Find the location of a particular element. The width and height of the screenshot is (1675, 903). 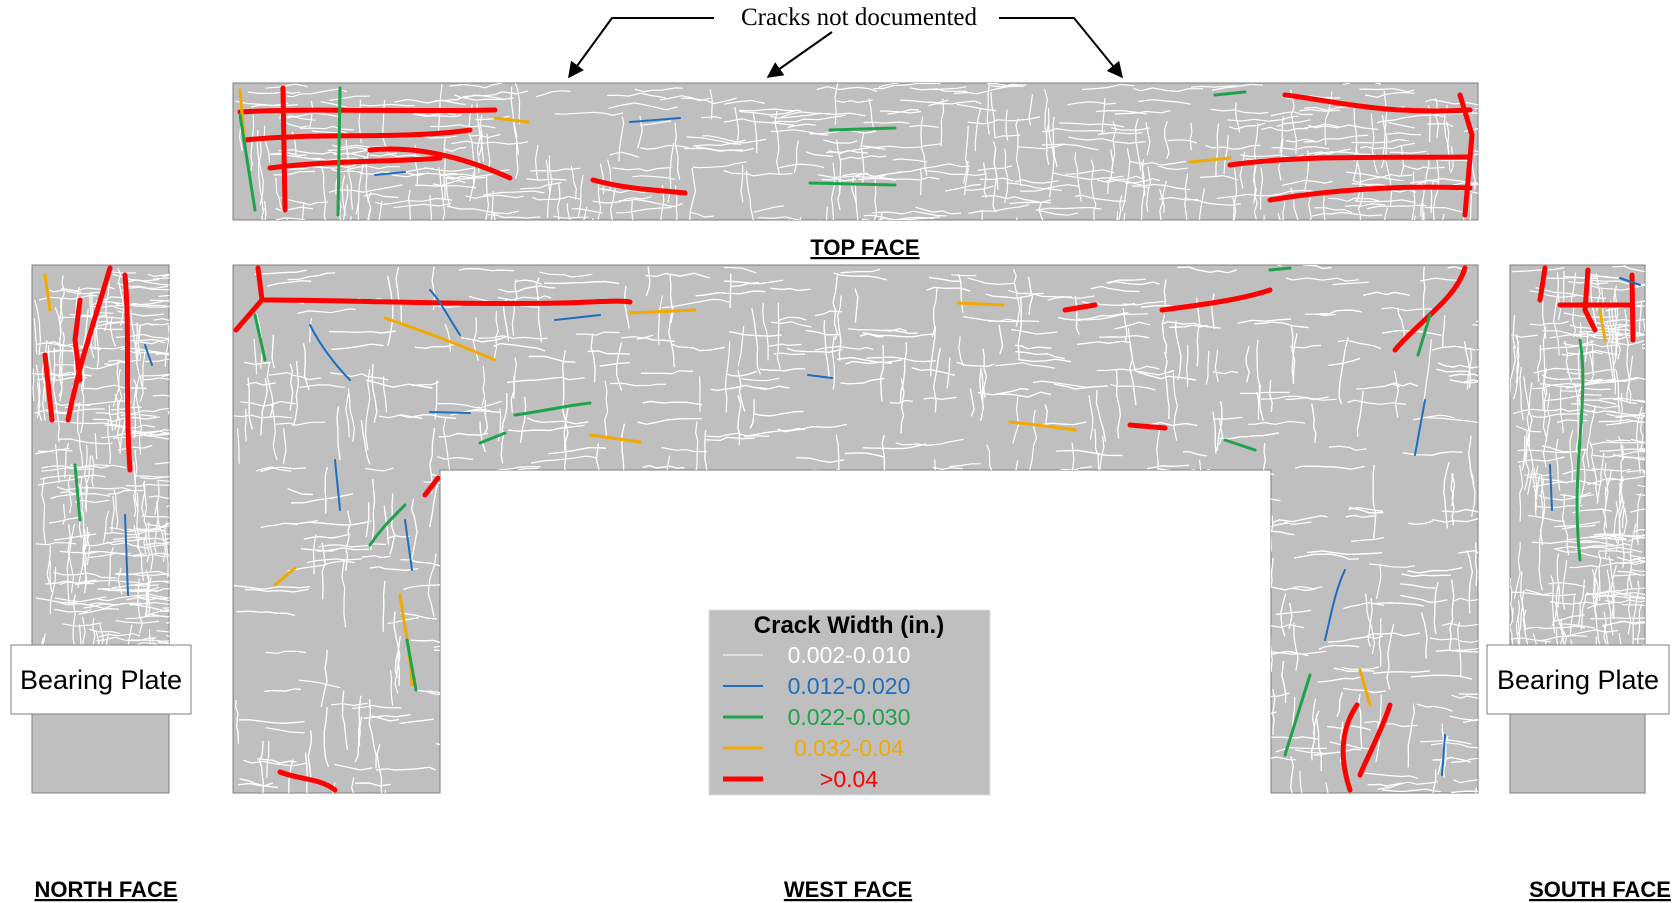

arrow is located at coordinates (641, 48).